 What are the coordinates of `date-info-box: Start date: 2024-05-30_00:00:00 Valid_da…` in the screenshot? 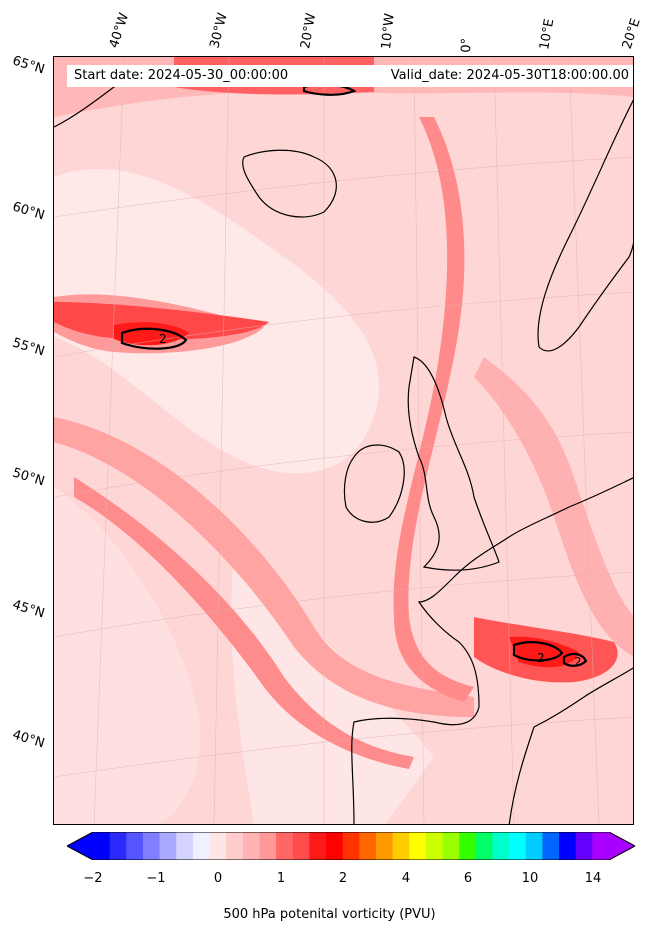 It's located at (350, 76).